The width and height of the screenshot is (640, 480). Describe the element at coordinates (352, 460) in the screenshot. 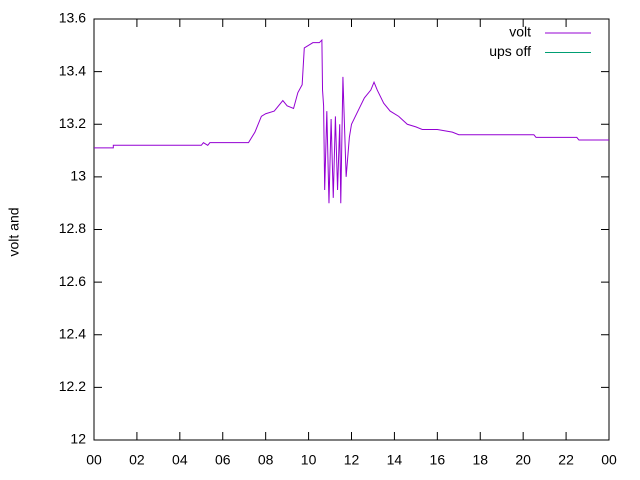

I see `x-tick-label: 12` at that location.